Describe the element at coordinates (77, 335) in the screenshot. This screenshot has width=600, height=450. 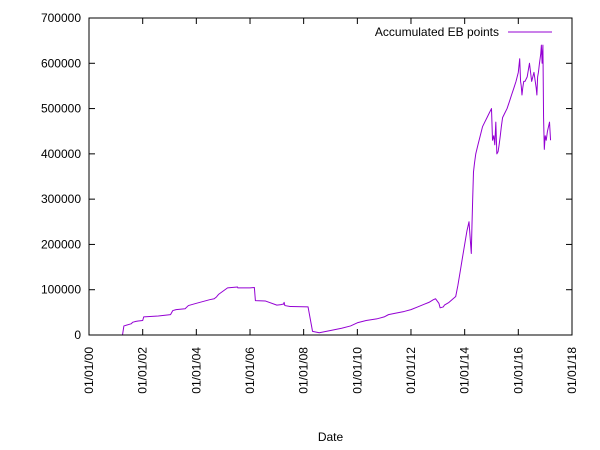
I see `y-tick-label: 0` at that location.